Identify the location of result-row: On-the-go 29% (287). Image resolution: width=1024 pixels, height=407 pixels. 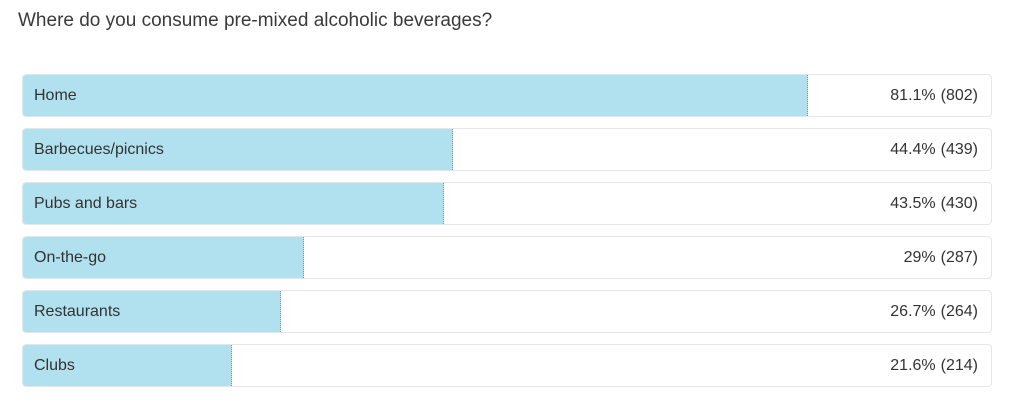
(507, 257).